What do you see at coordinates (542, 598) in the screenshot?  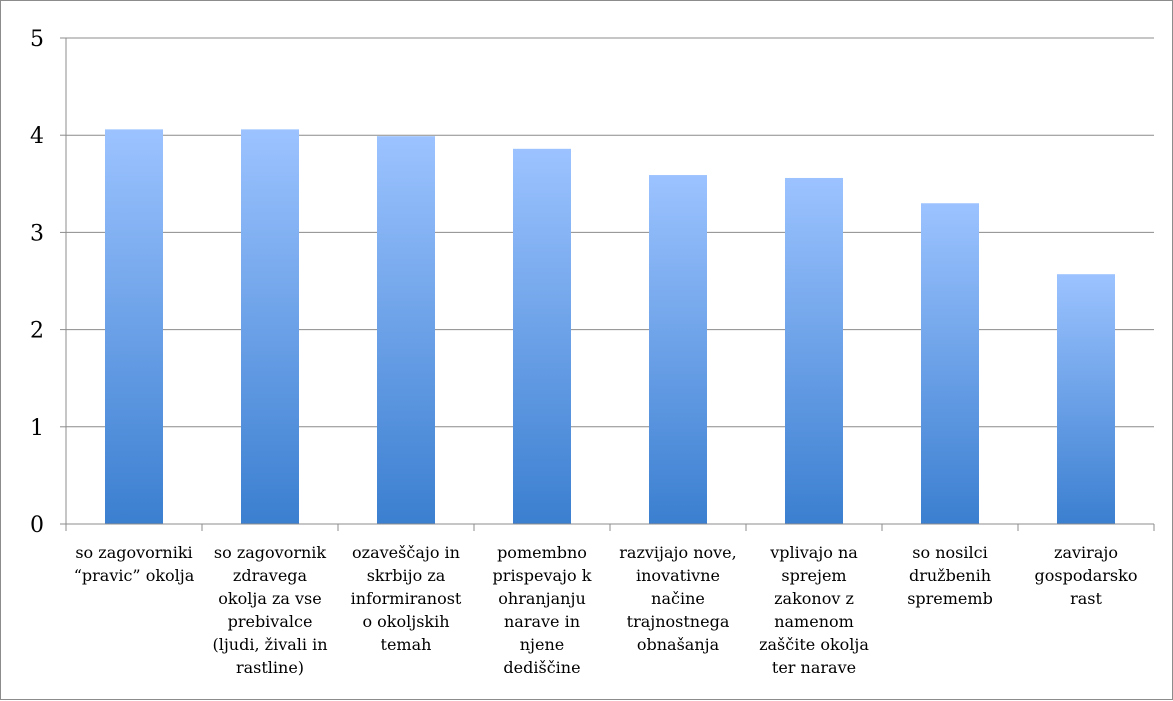 I see `category-label-line: ohranjanju` at bounding box center [542, 598].